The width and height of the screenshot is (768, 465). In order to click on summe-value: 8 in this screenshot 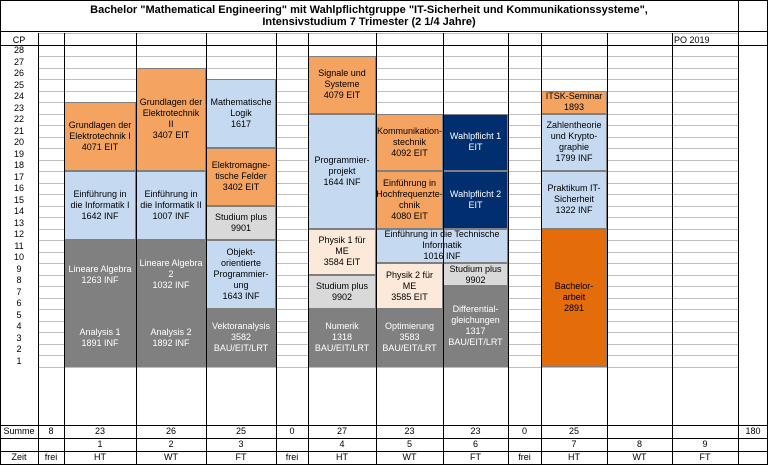, I will do `click(51, 431)`.